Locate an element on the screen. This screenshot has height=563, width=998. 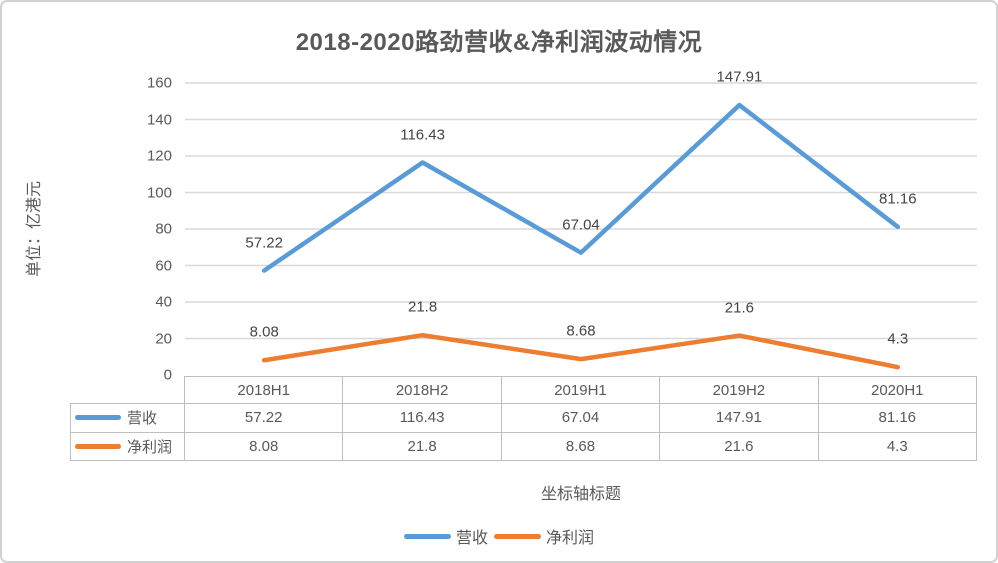
table-cell-1-1: 21.8 is located at coordinates (422, 446).